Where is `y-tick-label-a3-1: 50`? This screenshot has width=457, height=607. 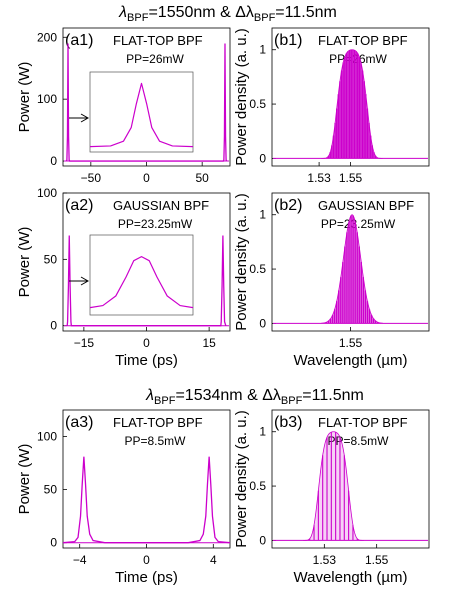 y-tick-label-a3-1: 50 is located at coordinates (51, 490).